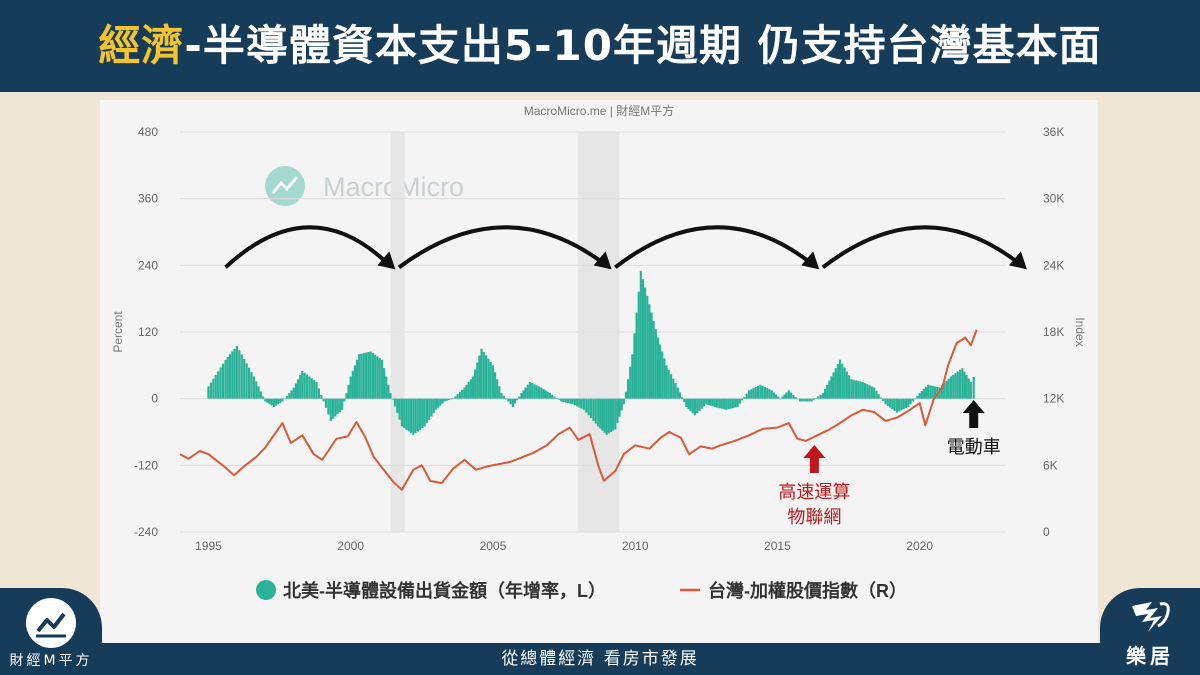 The height and width of the screenshot is (675, 1200). What do you see at coordinates (208, 546) in the screenshot?
I see `x-tick: 1995` at bounding box center [208, 546].